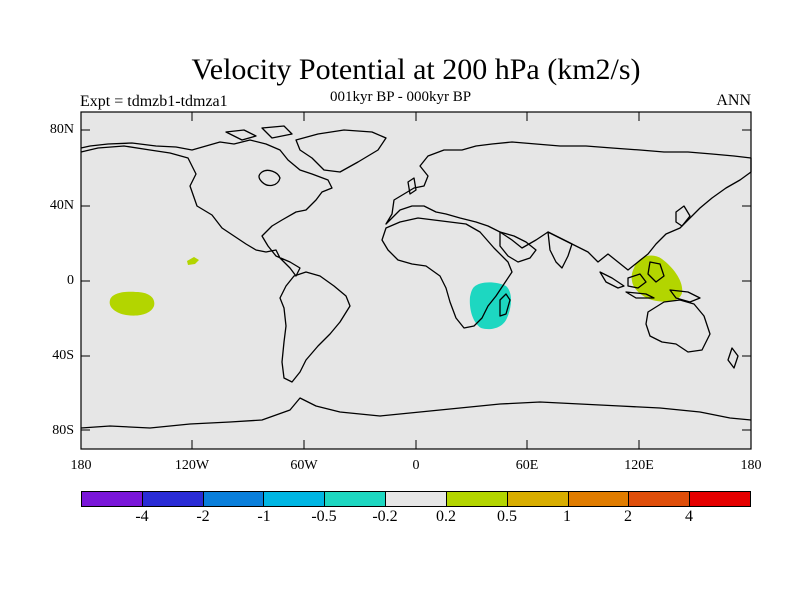 This screenshot has width=800, height=600. I want to click on lat-tick-label: 40S, so click(63, 355).